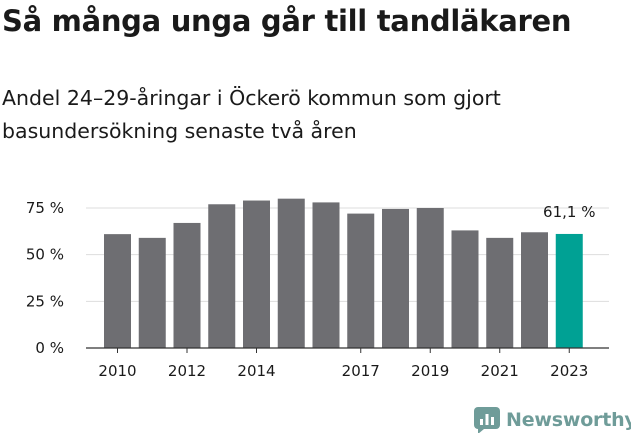 This screenshot has height=439, width=631. I want to click on y-tick-label: 50 %, so click(45, 255).